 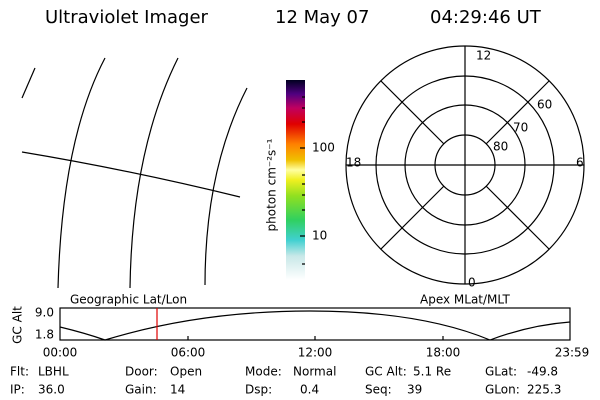 I want to click on mlat-label: 60, so click(x=544, y=105).